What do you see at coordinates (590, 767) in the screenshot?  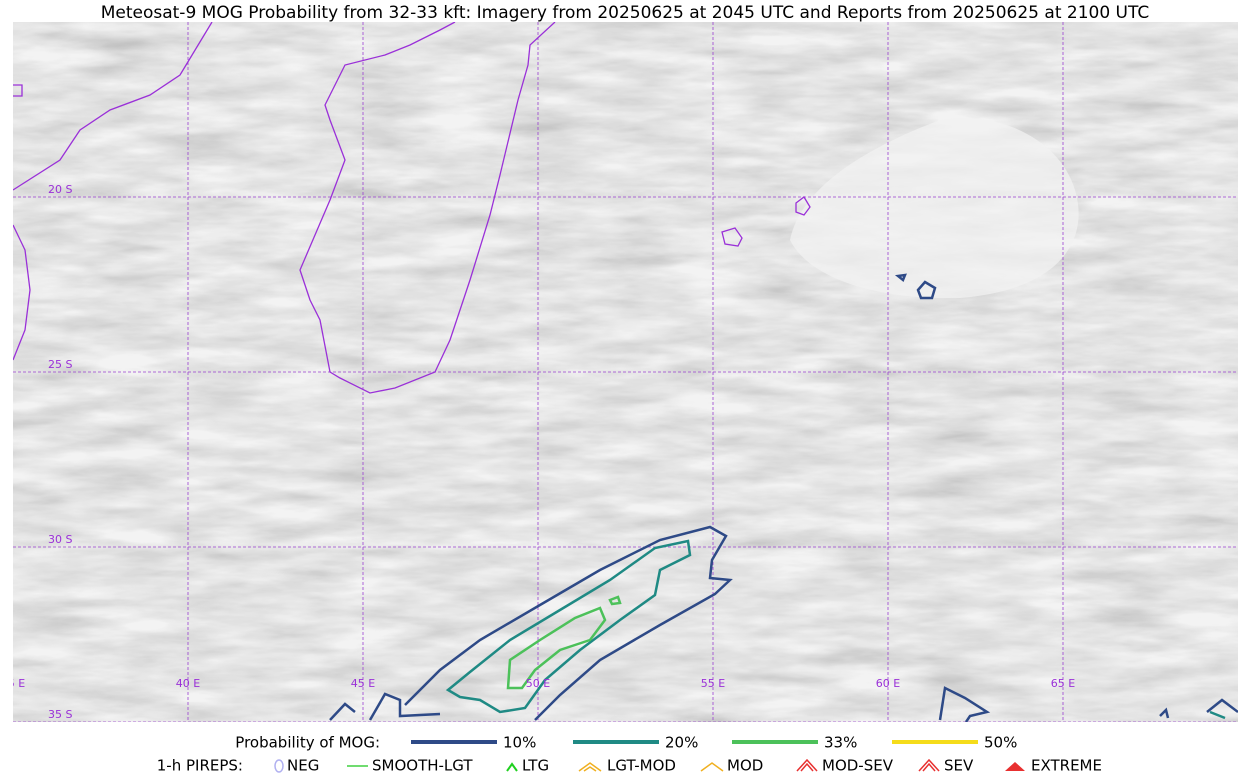 I see `icon-lgt-mod` at bounding box center [590, 767].